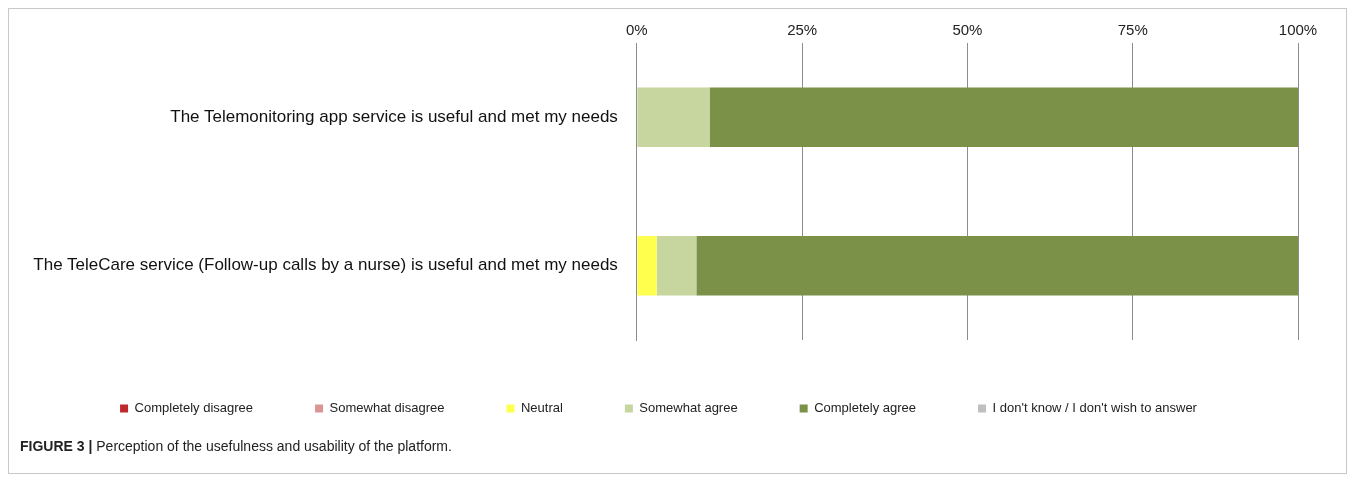  Describe the element at coordinates (1298, 30) in the screenshot. I see `x-tick-label: 100%` at that location.